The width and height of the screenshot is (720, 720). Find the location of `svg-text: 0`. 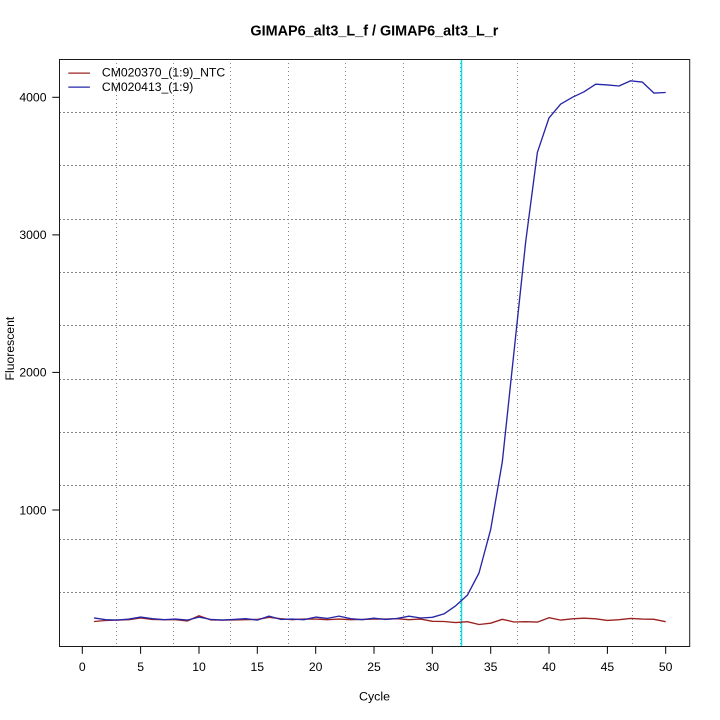

svg-text: 0 is located at coordinates (82, 667).